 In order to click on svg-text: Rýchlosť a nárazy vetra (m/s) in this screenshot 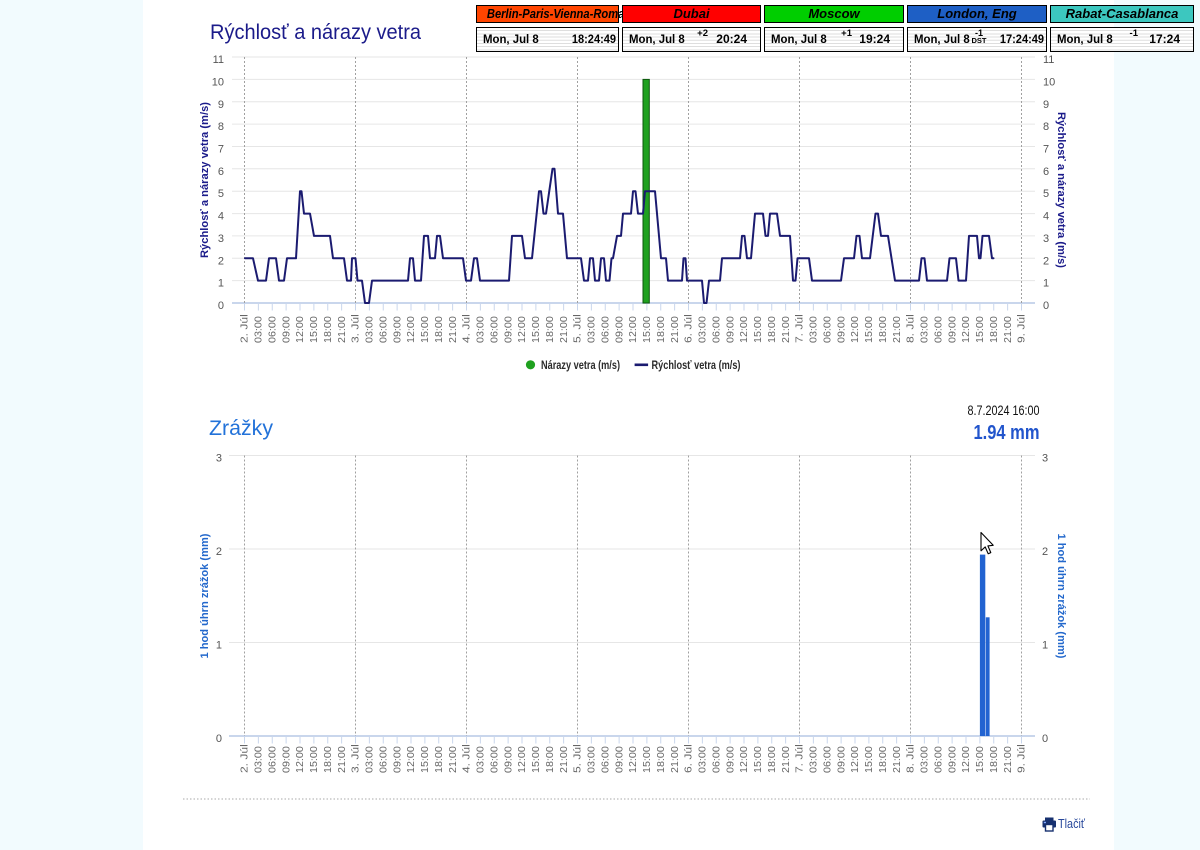, I will do `click(1061, 190)`.